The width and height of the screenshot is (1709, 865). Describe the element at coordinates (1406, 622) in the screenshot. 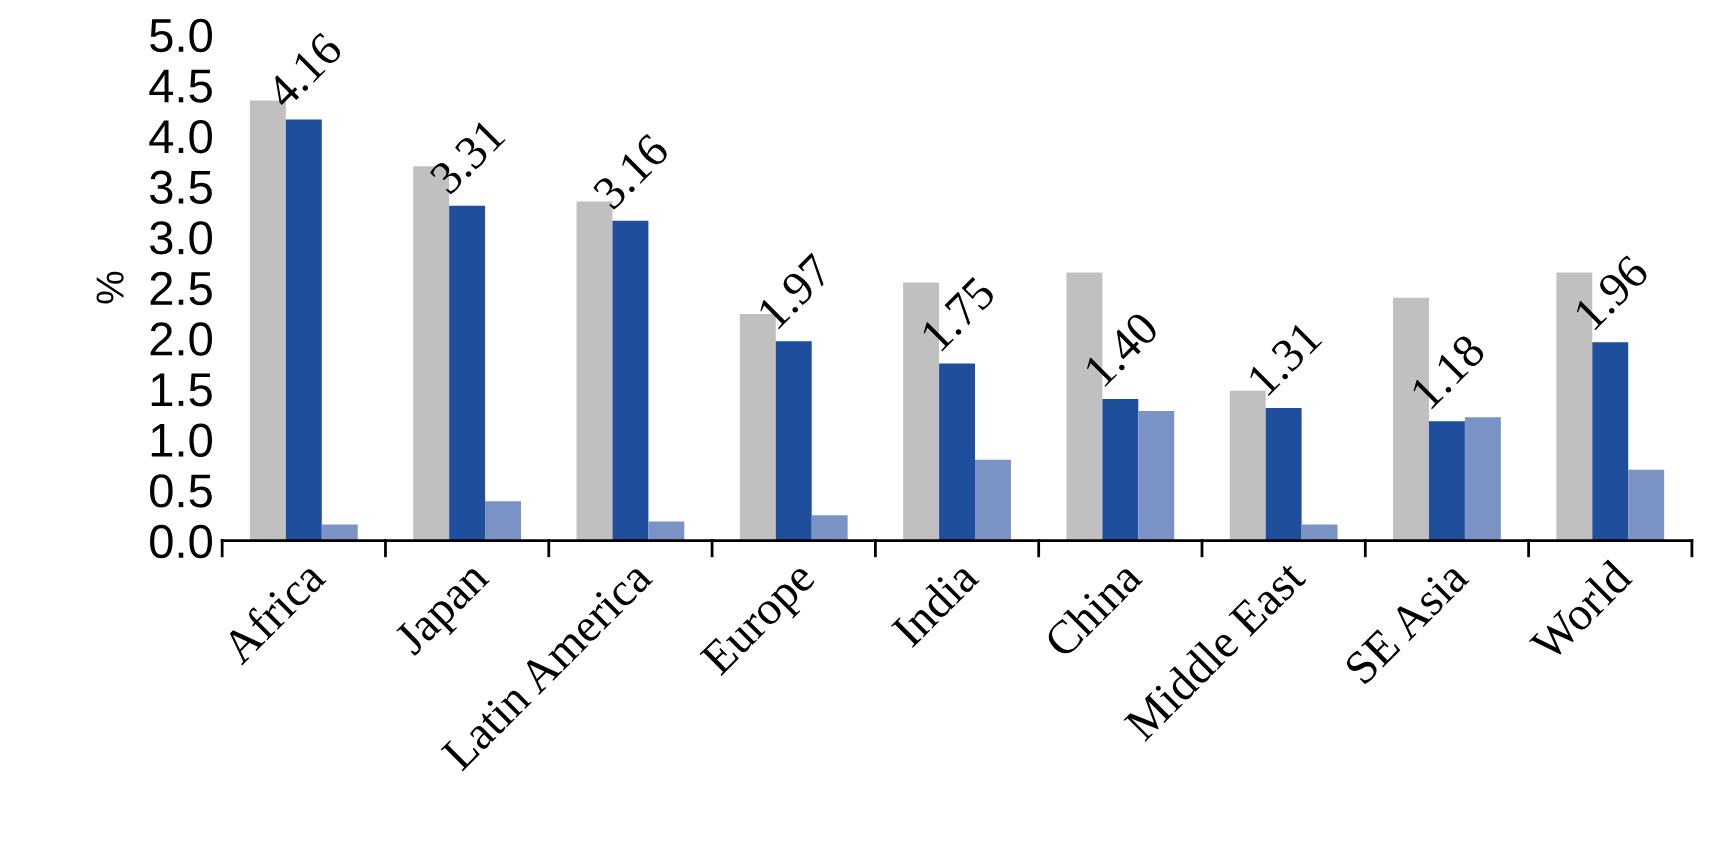

I see `x-tick-label: SE Asia` at that location.